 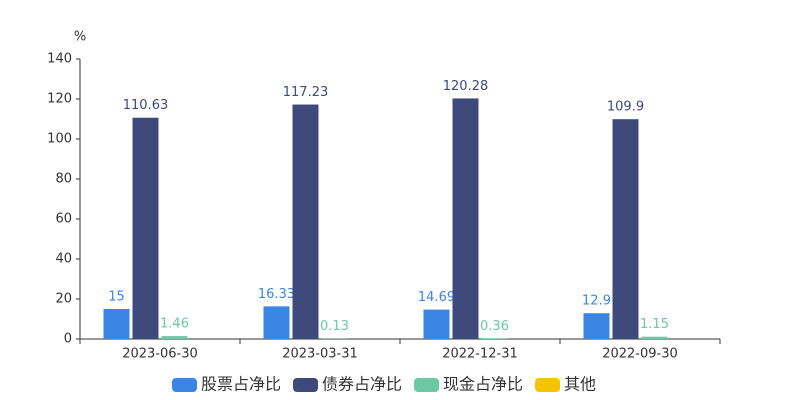 What do you see at coordinates (63, 179) in the screenshot?
I see `y-tick-label: 80` at bounding box center [63, 179].